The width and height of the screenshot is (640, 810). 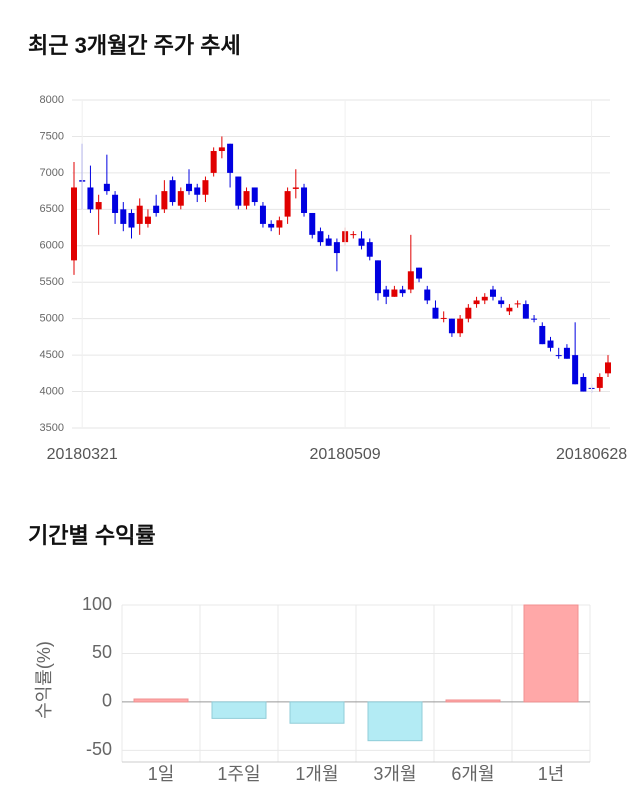 What do you see at coordinates (52, 428) in the screenshot?
I see `y-tick-label: 3500` at bounding box center [52, 428].